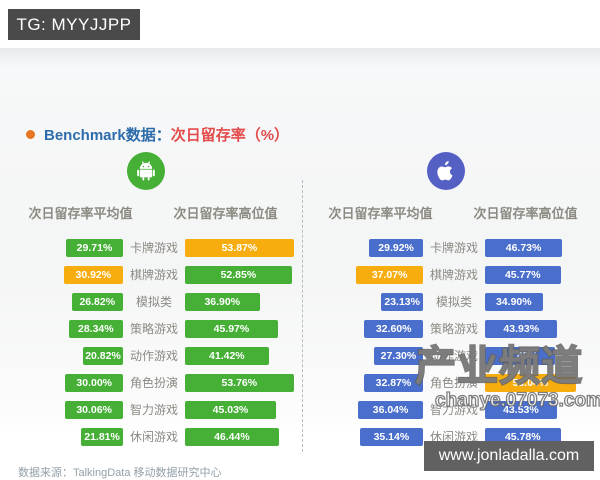  What do you see at coordinates (453, 437) in the screenshot?
I see `ios-category-label: 休闲游戏` at bounding box center [453, 437].